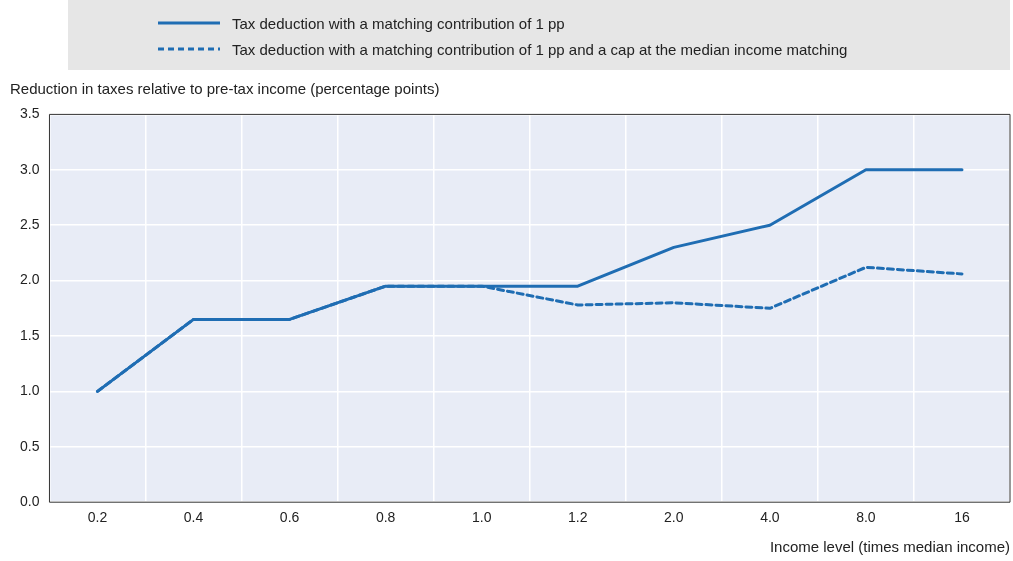 The image size is (1013, 561). Describe the element at coordinates (225, 88) in the screenshot. I see `y-axis-title: Reduction in taxes relative to pre-tax income (percentage points)` at that location.